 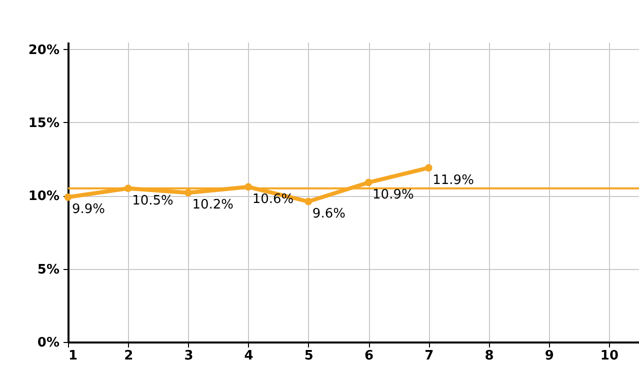 What do you see at coordinates (213, 205) in the screenshot?
I see `data-label: 10.2%` at bounding box center [213, 205].